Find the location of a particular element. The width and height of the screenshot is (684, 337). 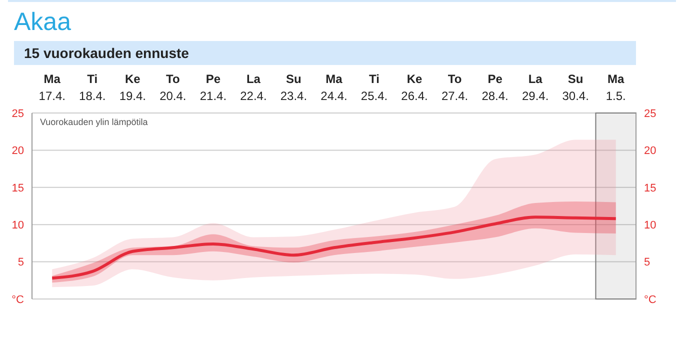

x-tick-label: La 29.4. is located at coordinates (535, 87).